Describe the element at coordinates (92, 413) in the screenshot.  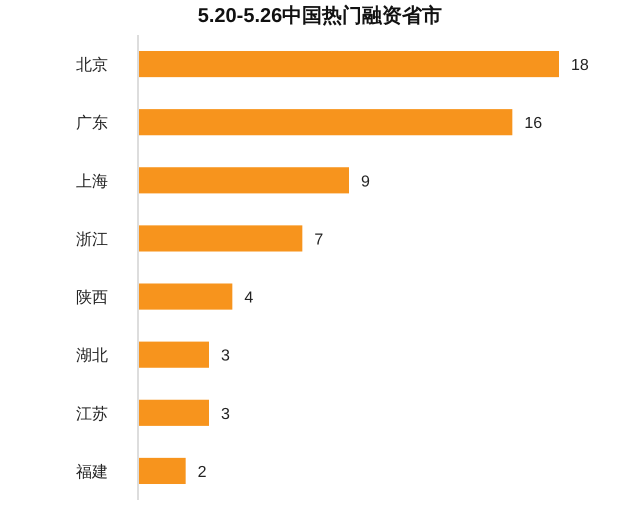
I see `y-tick-label: 江苏` at that location.